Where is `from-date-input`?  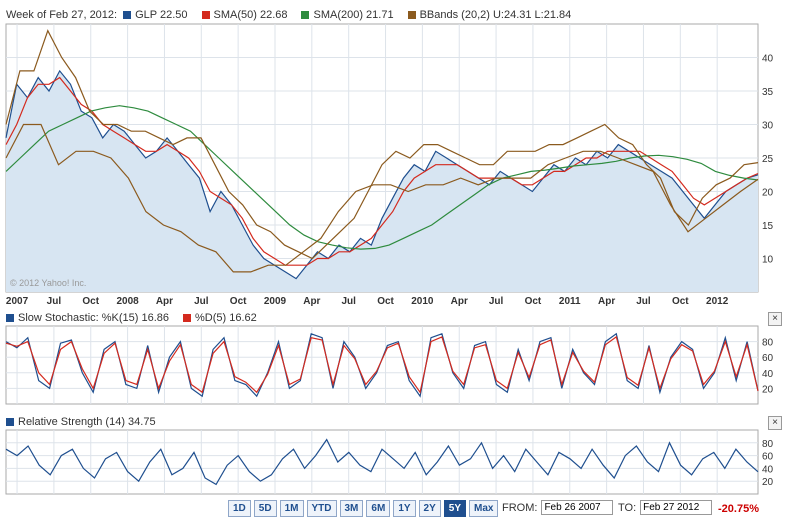
from-date-input is located at coordinates (577, 507).